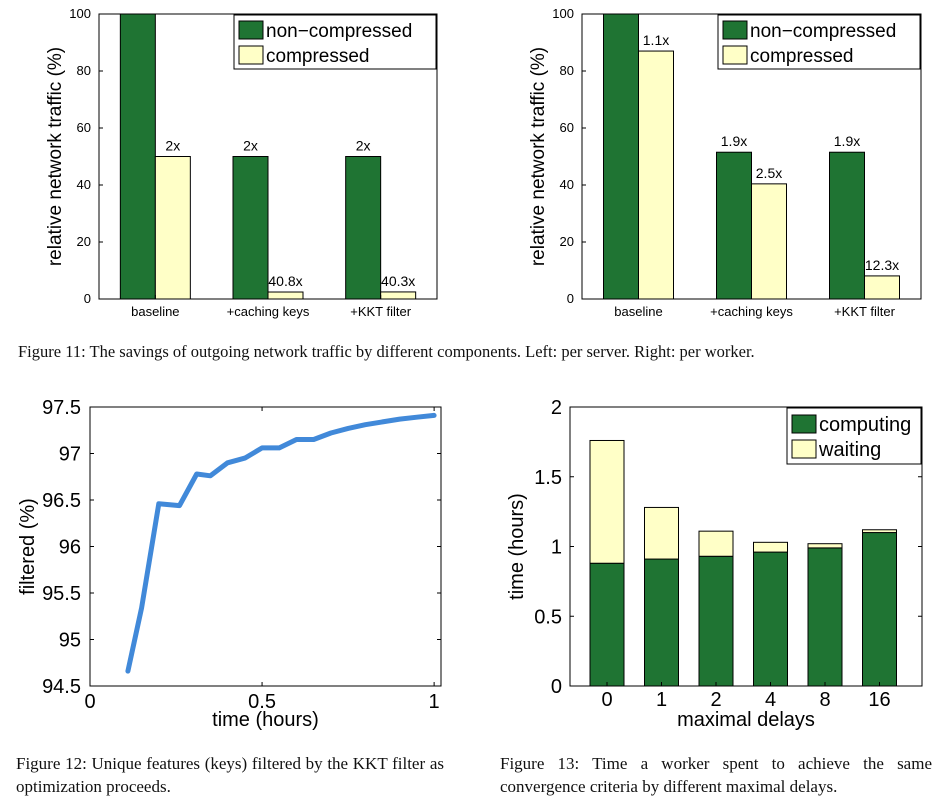  I want to click on x-tick-label: 0.5, so click(262, 702).